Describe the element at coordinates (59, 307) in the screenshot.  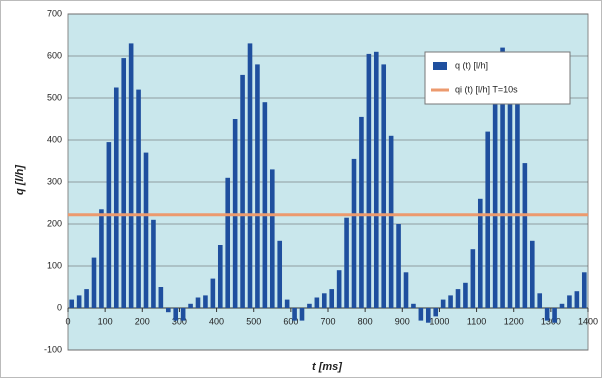
I see `y-tick-label: 0` at that location.